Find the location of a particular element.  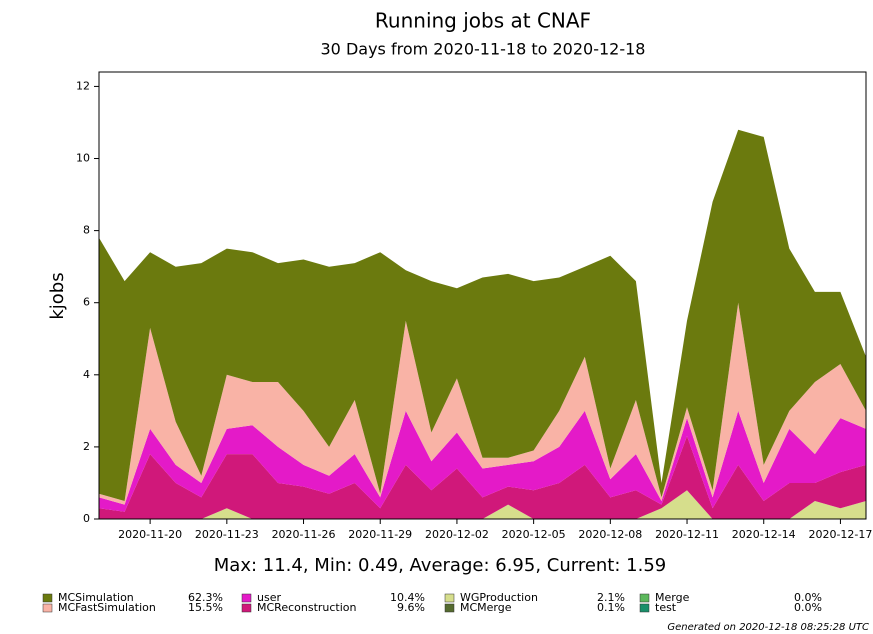

x-tick-label: 2020-12-11 is located at coordinates (687, 534).